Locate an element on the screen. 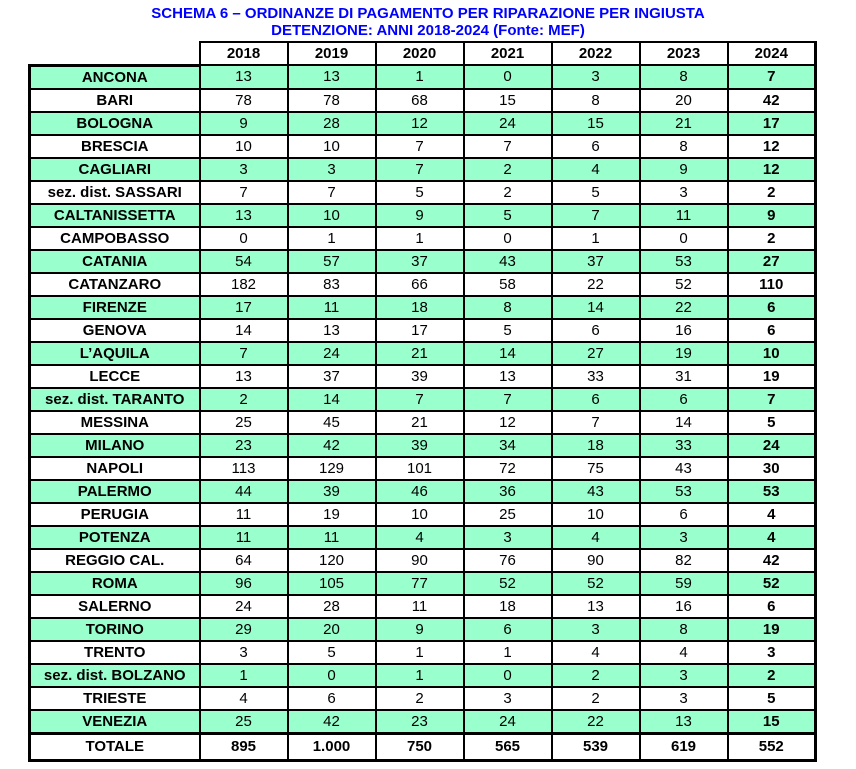 The height and width of the screenshot is (769, 856). value-cell: 57 is located at coordinates (331, 261).